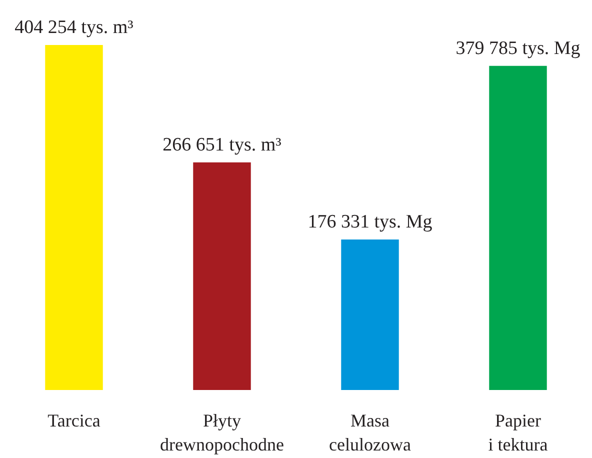  Describe the element at coordinates (222, 432) in the screenshot. I see `x-tick-label: Płyty drewnopochodne` at that location.